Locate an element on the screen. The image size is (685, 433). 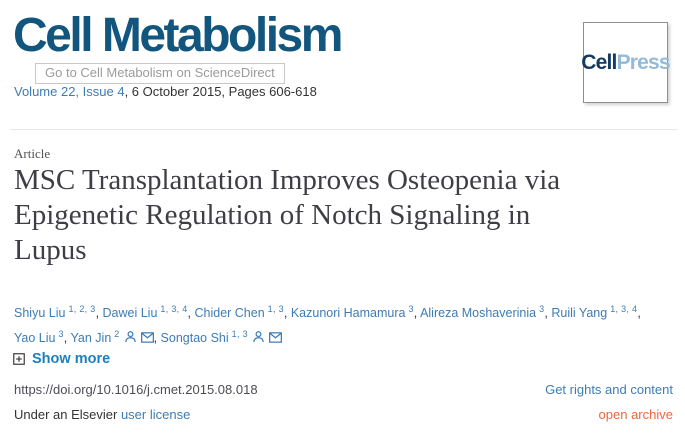
author-link: Yan Jin is located at coordinates (91, 338).